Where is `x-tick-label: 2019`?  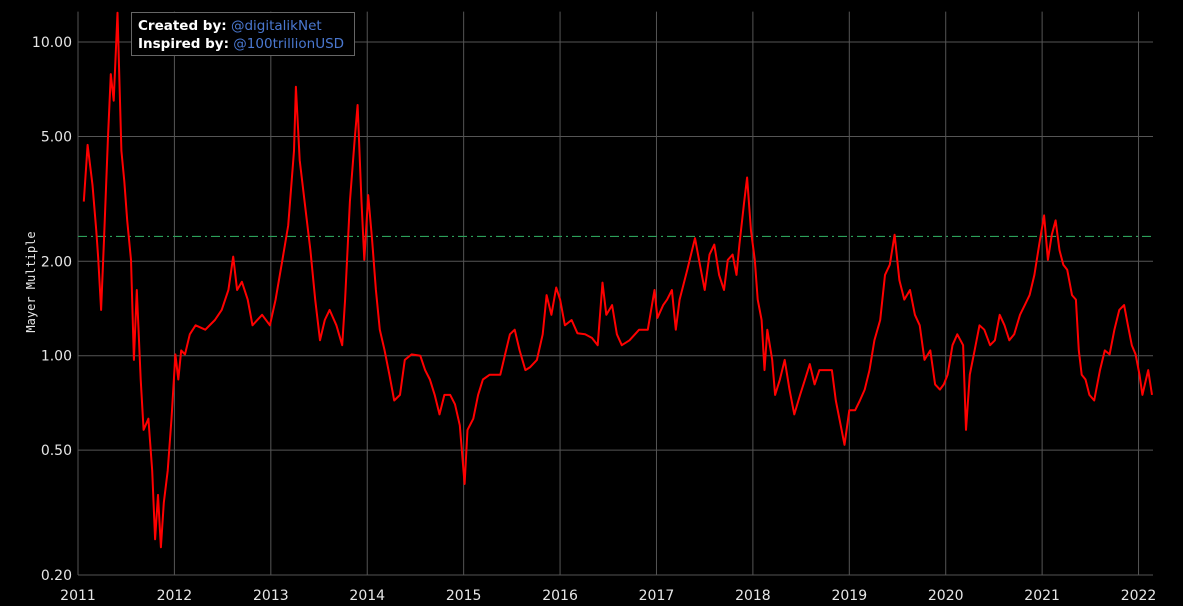 x-tick-label: 2019 is located at coordinates (849, 596).